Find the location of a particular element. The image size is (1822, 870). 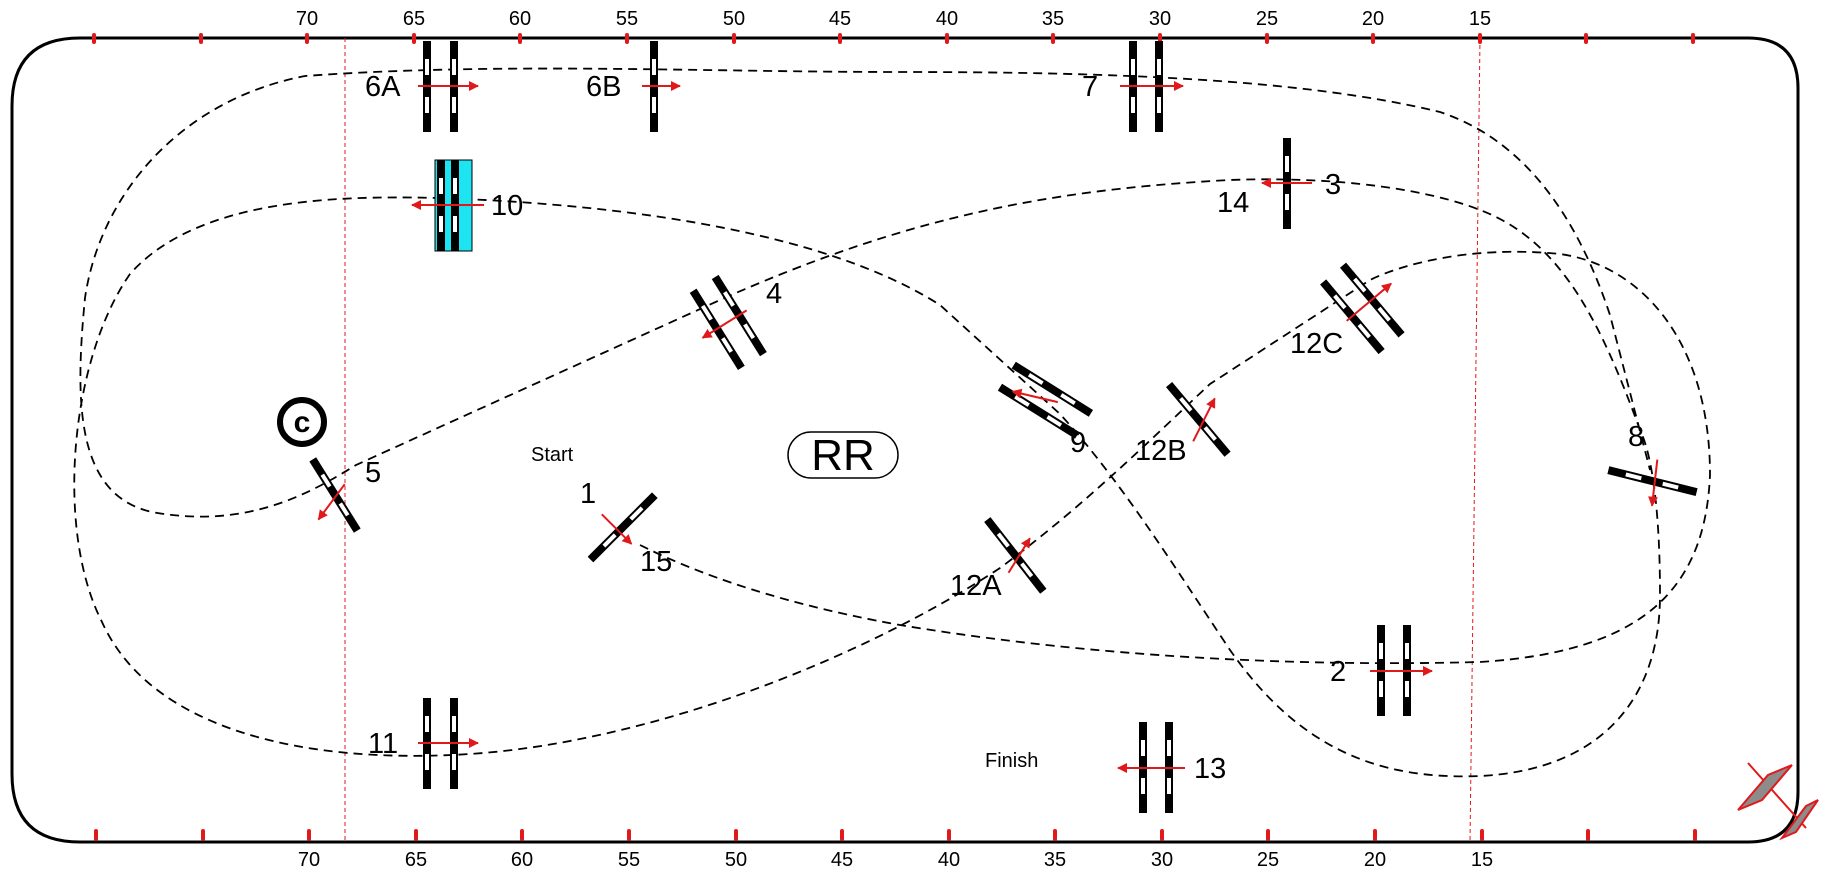

finish-label: Finish is located at coordinates (1011, 761).